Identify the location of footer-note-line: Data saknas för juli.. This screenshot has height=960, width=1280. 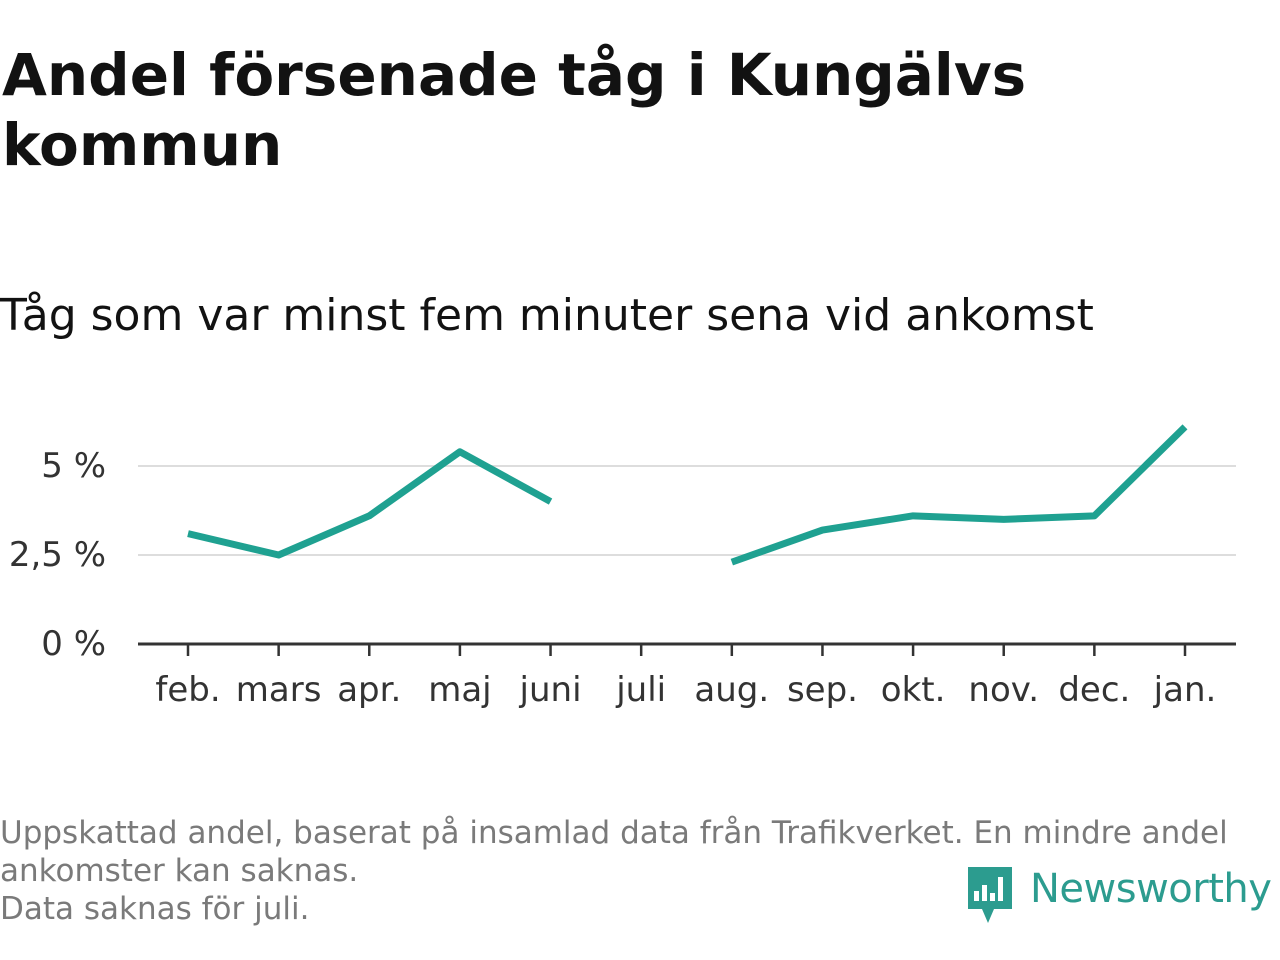
(155, 909).